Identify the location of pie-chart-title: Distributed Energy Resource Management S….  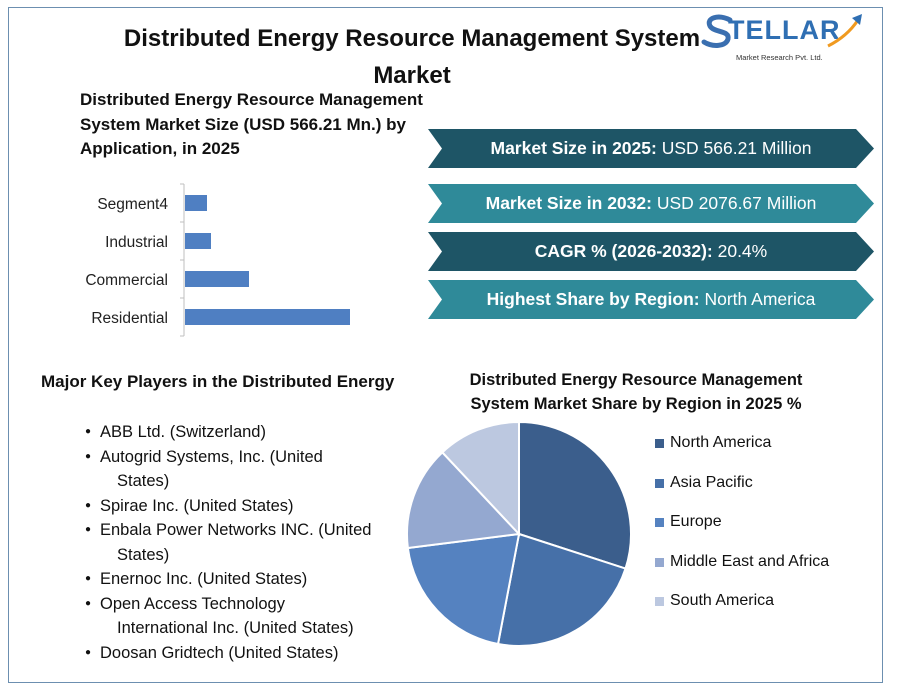
(636, 392).